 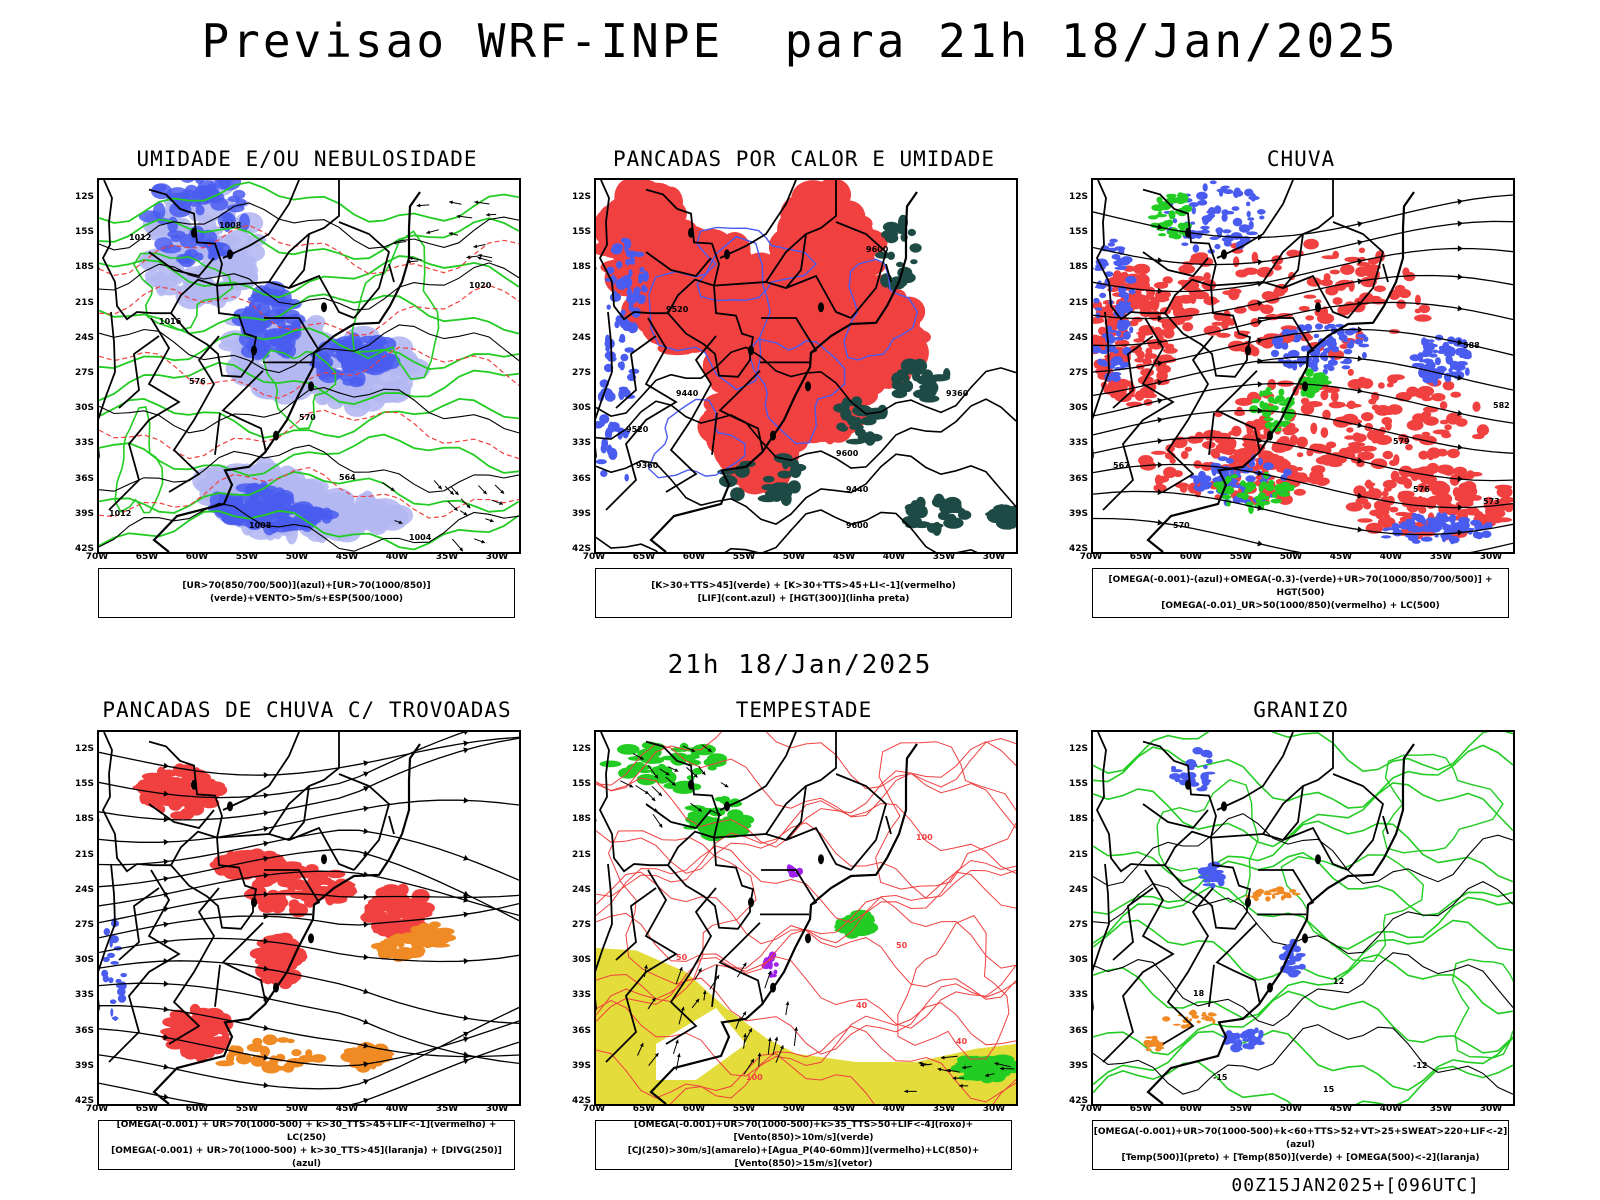 What do you see at coordinates (497, 557) in the screenshot?
I see `longitude-label: 30W` at bounding box center [497, 557].